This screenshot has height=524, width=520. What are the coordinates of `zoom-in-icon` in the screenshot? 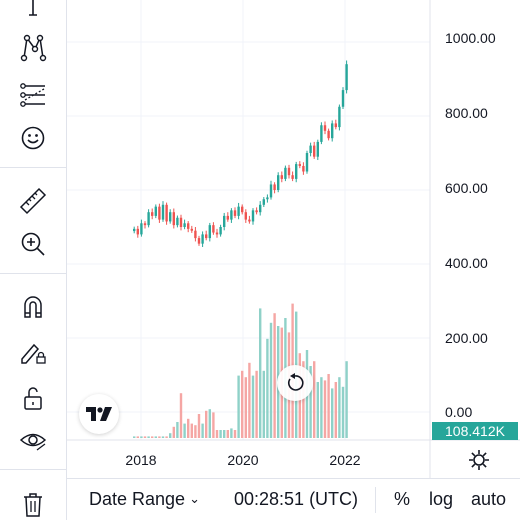 It's located at (33, 244).